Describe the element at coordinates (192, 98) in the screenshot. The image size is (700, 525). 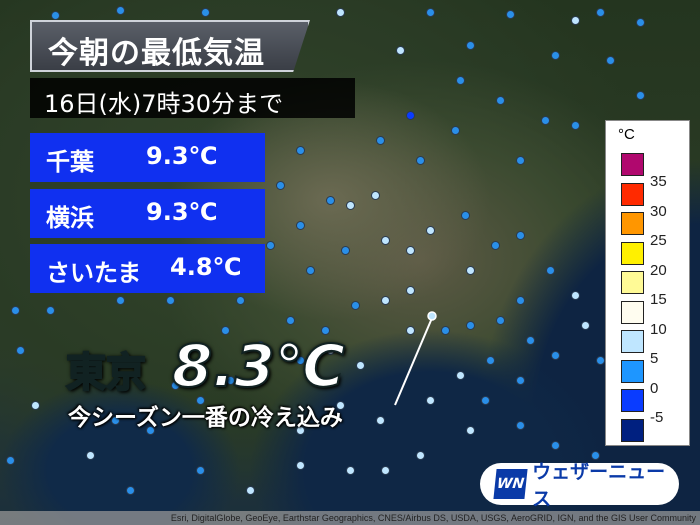
I see `observation-time: 16日(水)7時30分まで` at that location.